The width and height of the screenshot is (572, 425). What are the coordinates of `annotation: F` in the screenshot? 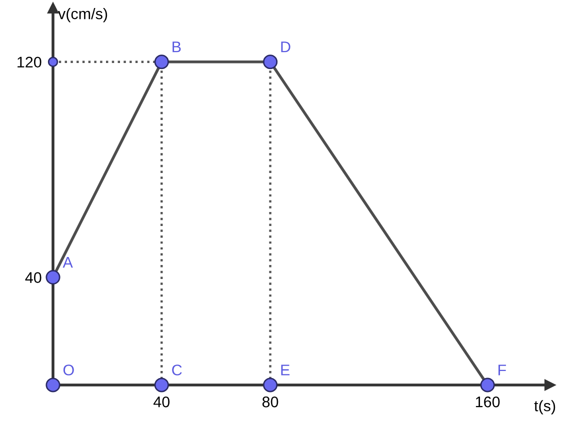 It's located at (502, 370).